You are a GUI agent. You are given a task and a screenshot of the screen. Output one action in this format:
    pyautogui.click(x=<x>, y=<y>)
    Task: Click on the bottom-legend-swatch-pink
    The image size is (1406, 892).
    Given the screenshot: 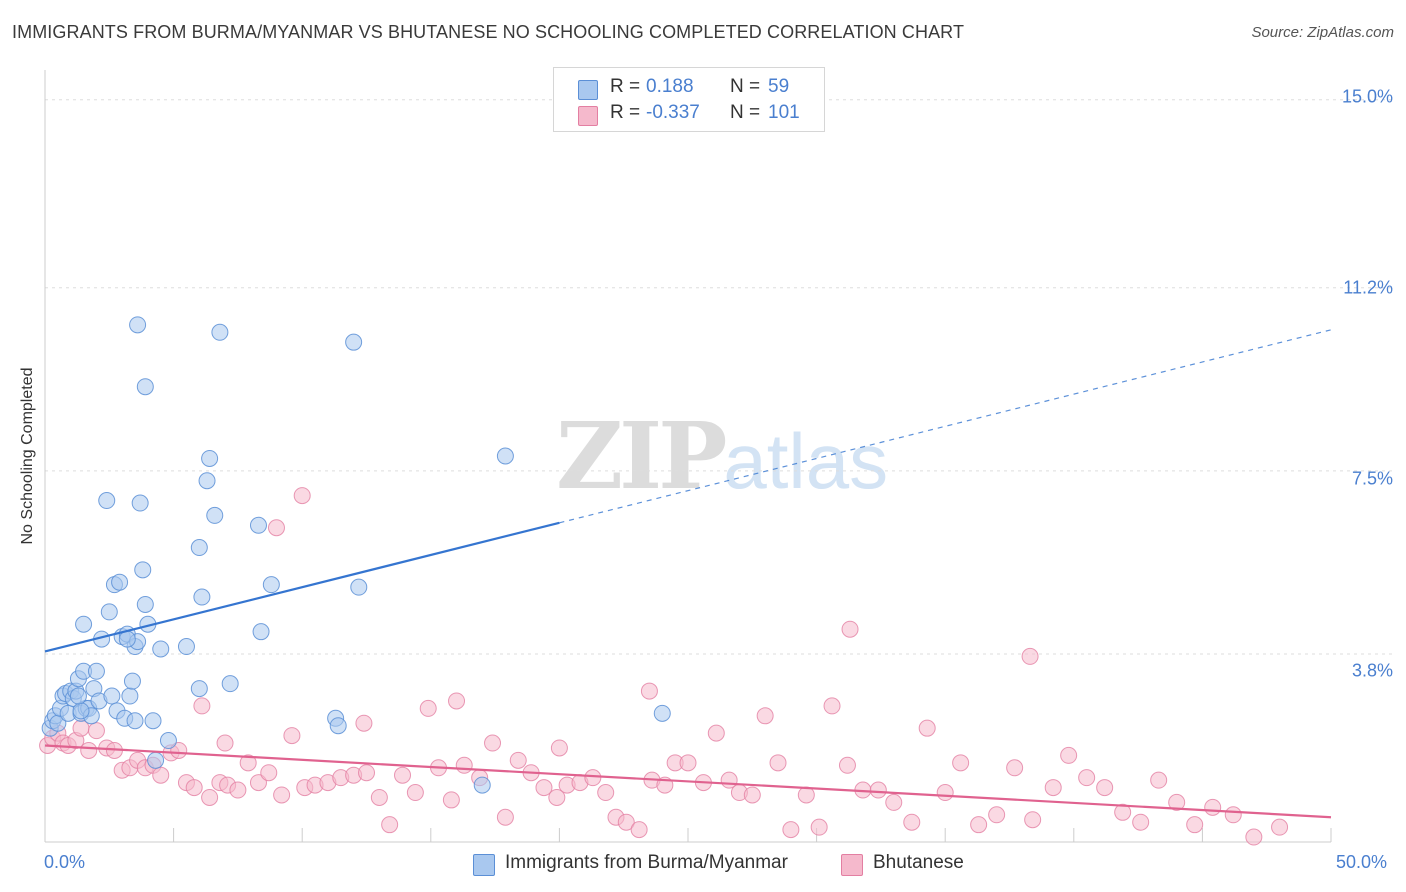 What is the action you would take?
    pyautogui.click(x=852, y=865)
    